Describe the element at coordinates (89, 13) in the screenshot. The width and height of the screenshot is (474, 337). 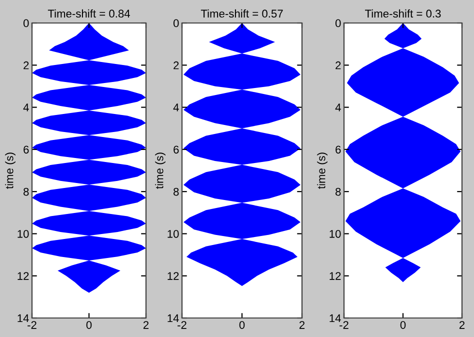
I see `chart-title: Time-shift = 0.84` at that location.